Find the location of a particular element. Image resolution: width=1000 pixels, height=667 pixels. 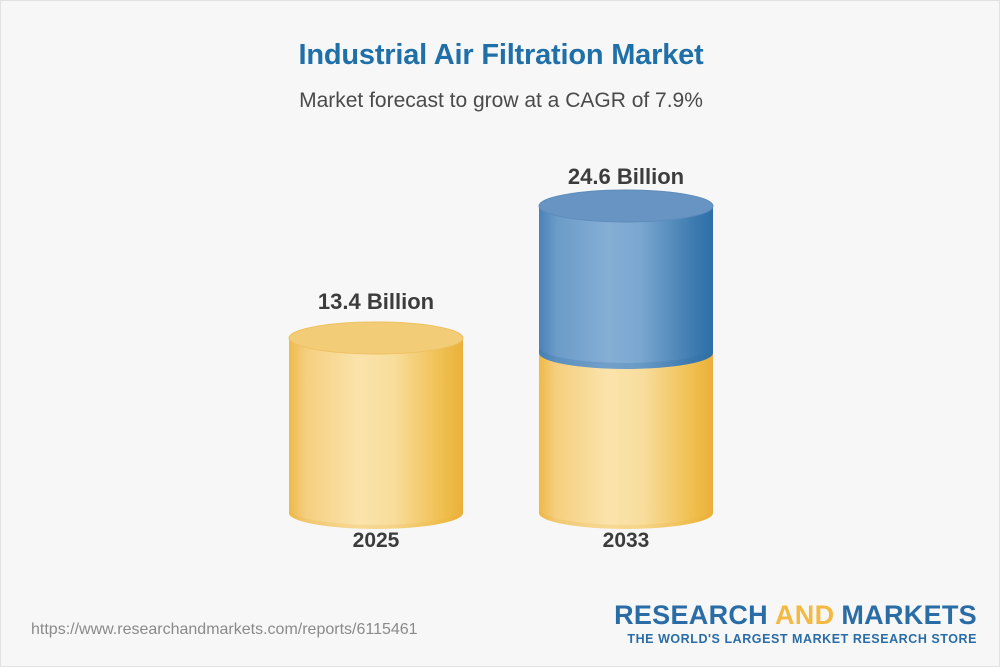

logo-word-research: RESEARCH is located at coordinates (691, 615).